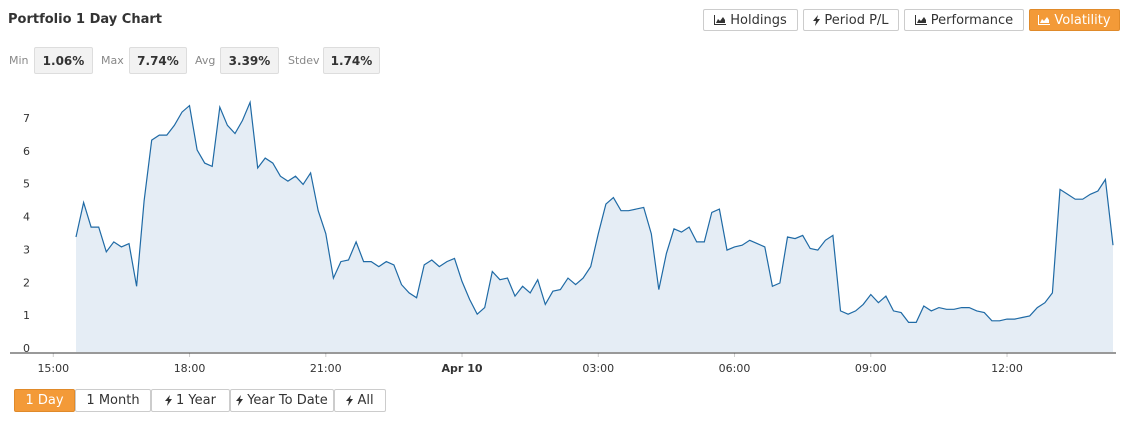 The width and height of the screenshot is (1128, 423). What do you see at coordinates (871, 368) in the screenshot?
I see `x-tick-label: 09:00` at bounding box center [871, 368].